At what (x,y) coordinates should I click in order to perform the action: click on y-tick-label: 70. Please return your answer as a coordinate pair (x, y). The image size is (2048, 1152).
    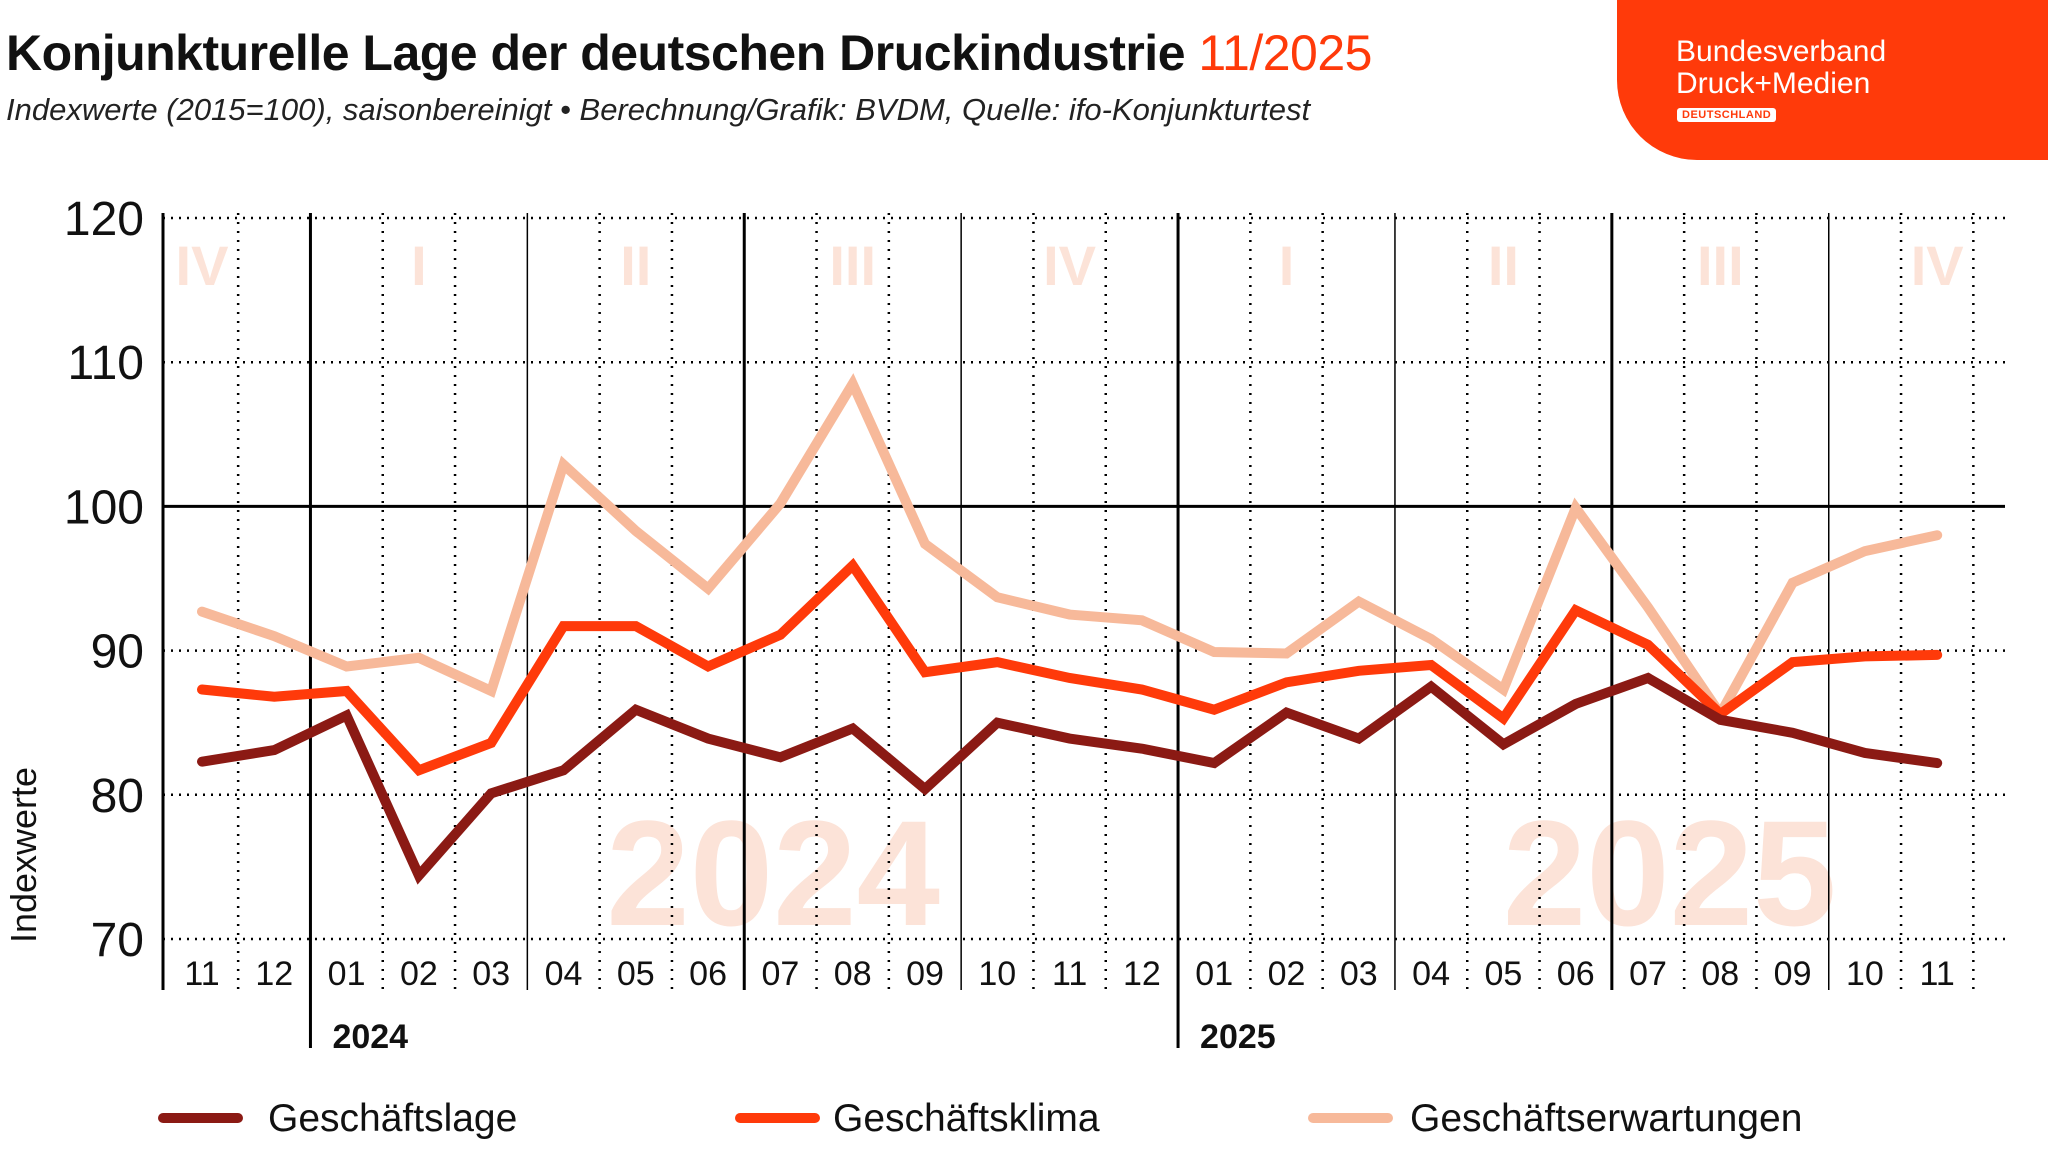
    Looking at the image, I should click on (117, 940).